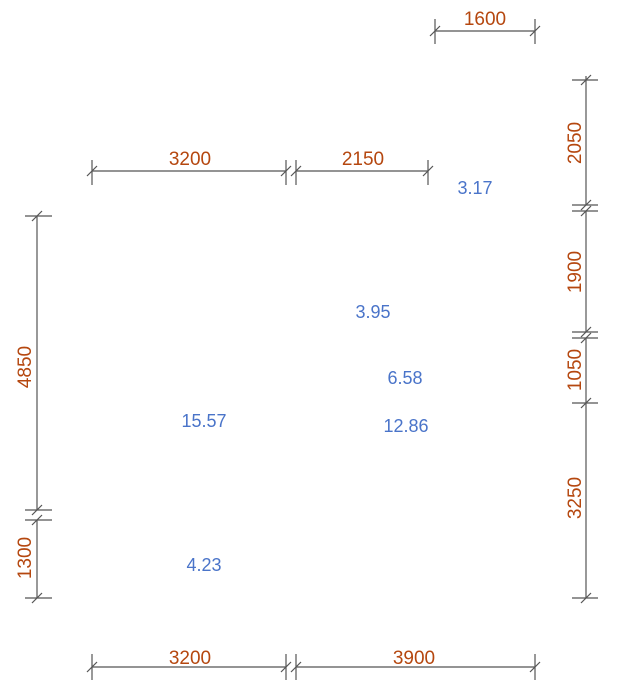 The height and width of the screenshot is (700, 622). I want to click on room-area-a4: 15.57, so click(203, 421).